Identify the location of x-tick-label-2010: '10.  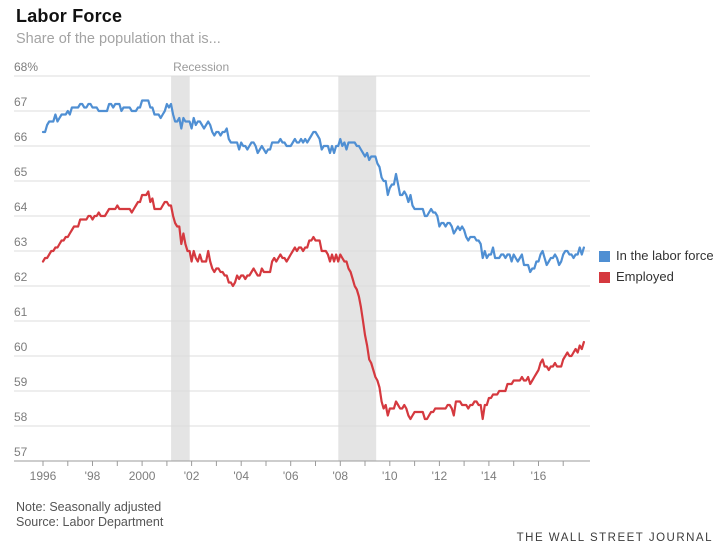
(390, 476).